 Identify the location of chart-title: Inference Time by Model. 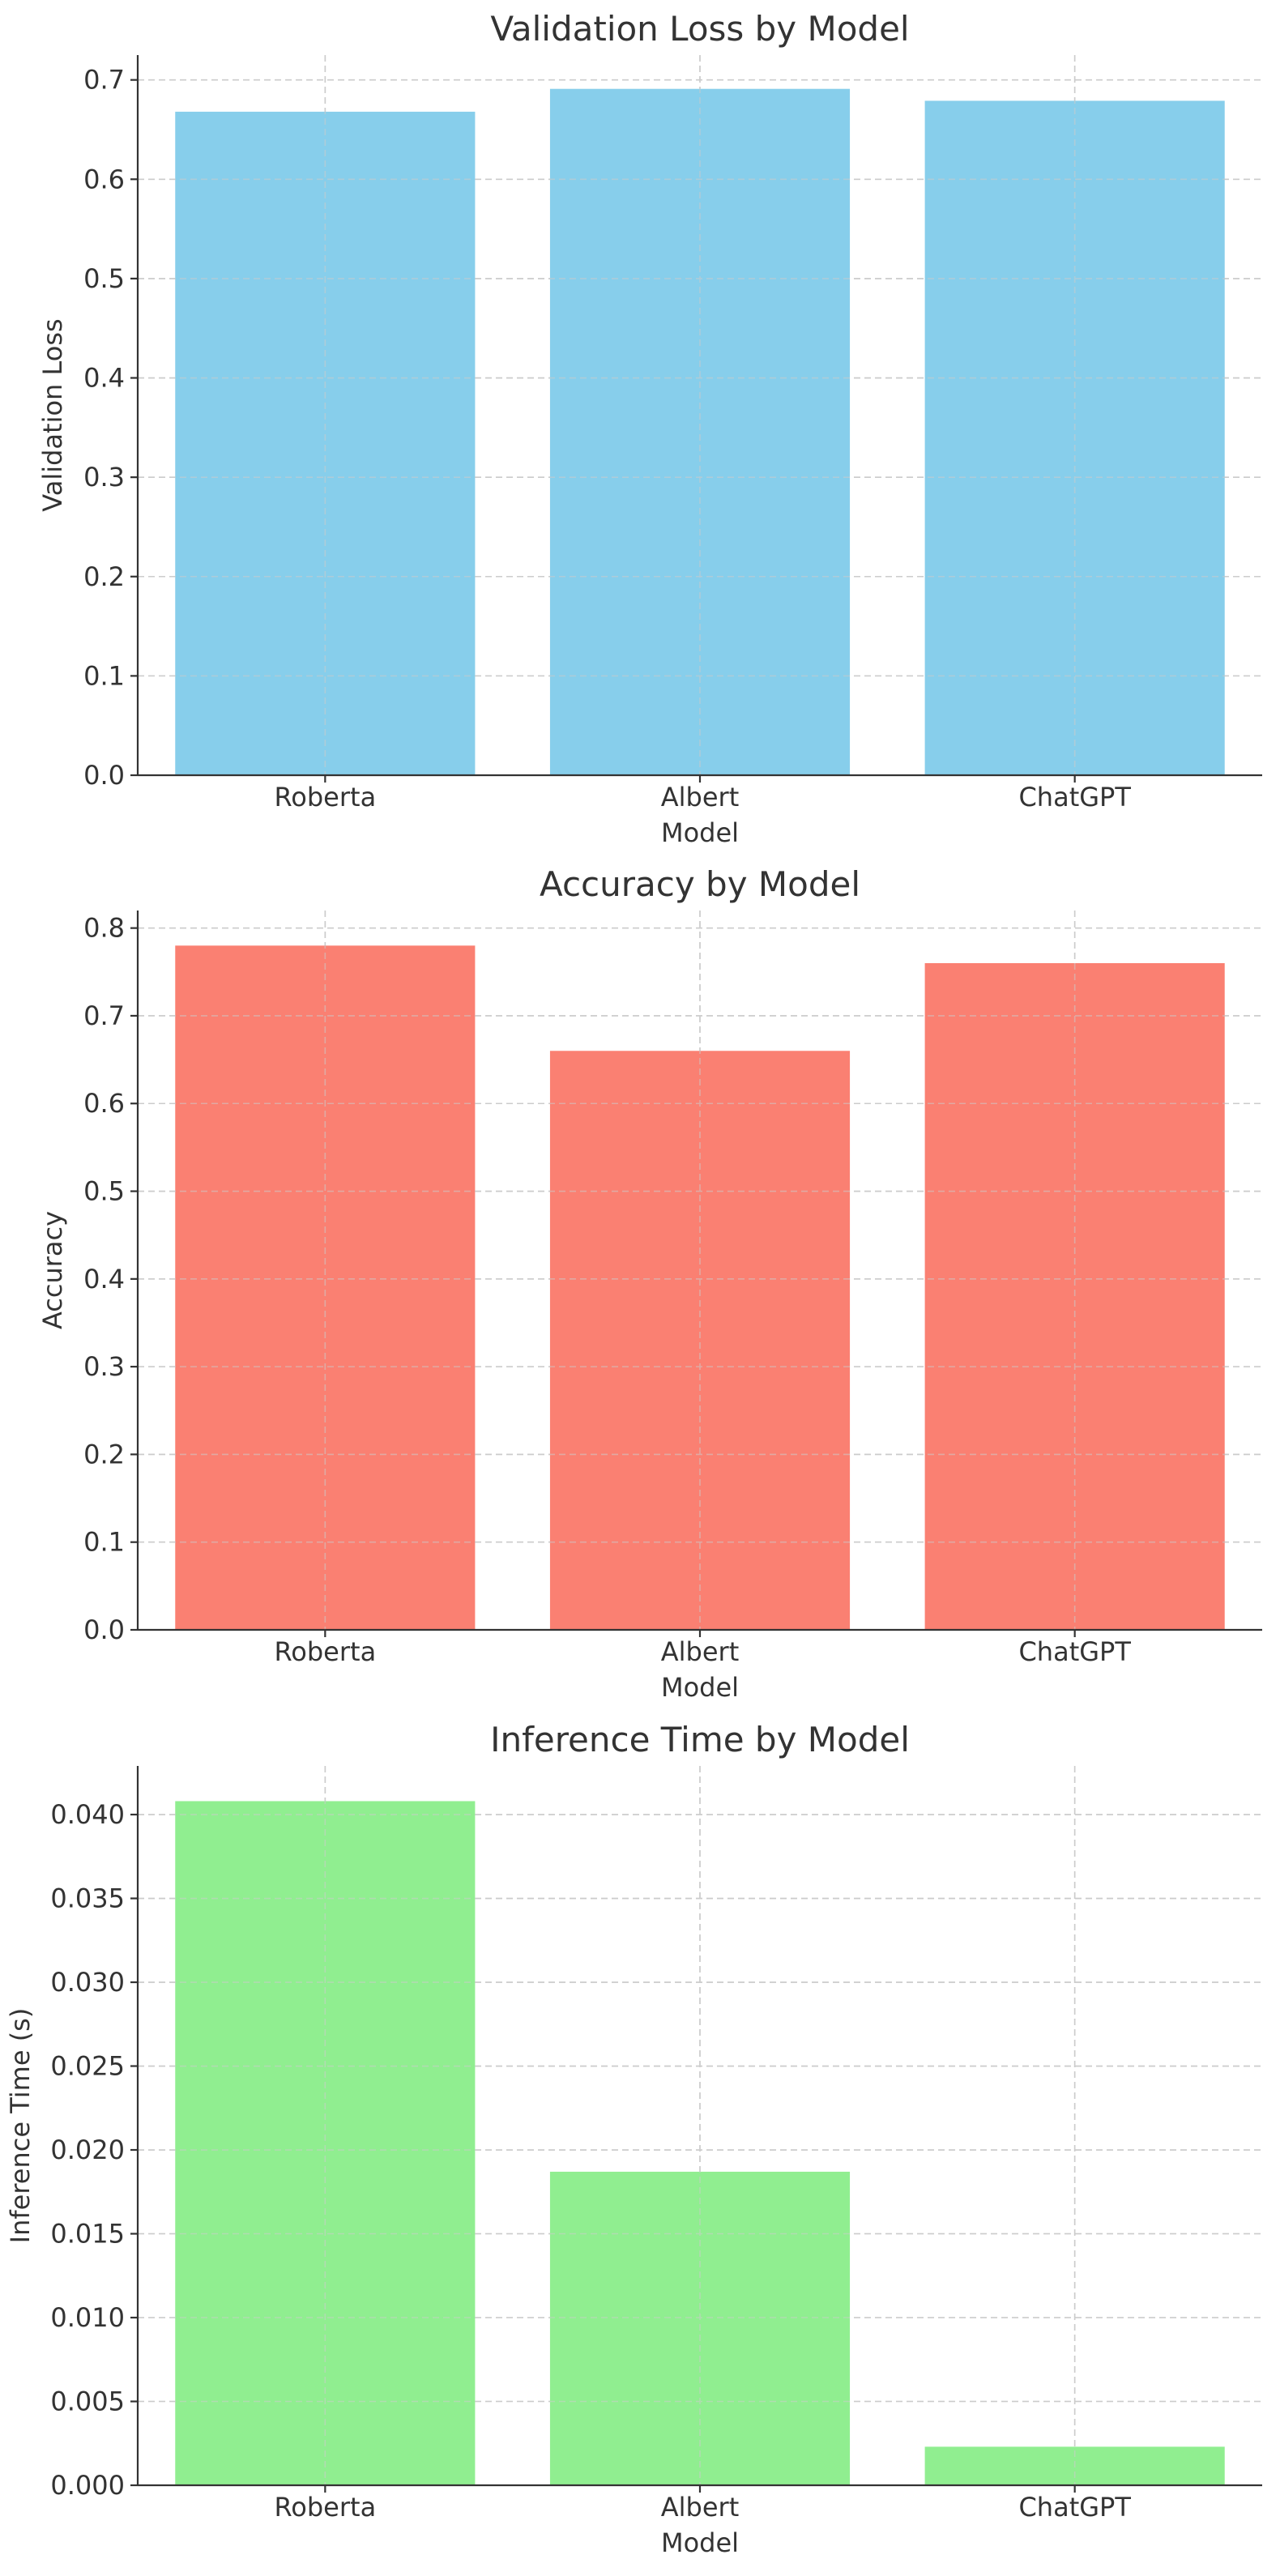
(700, 1739).